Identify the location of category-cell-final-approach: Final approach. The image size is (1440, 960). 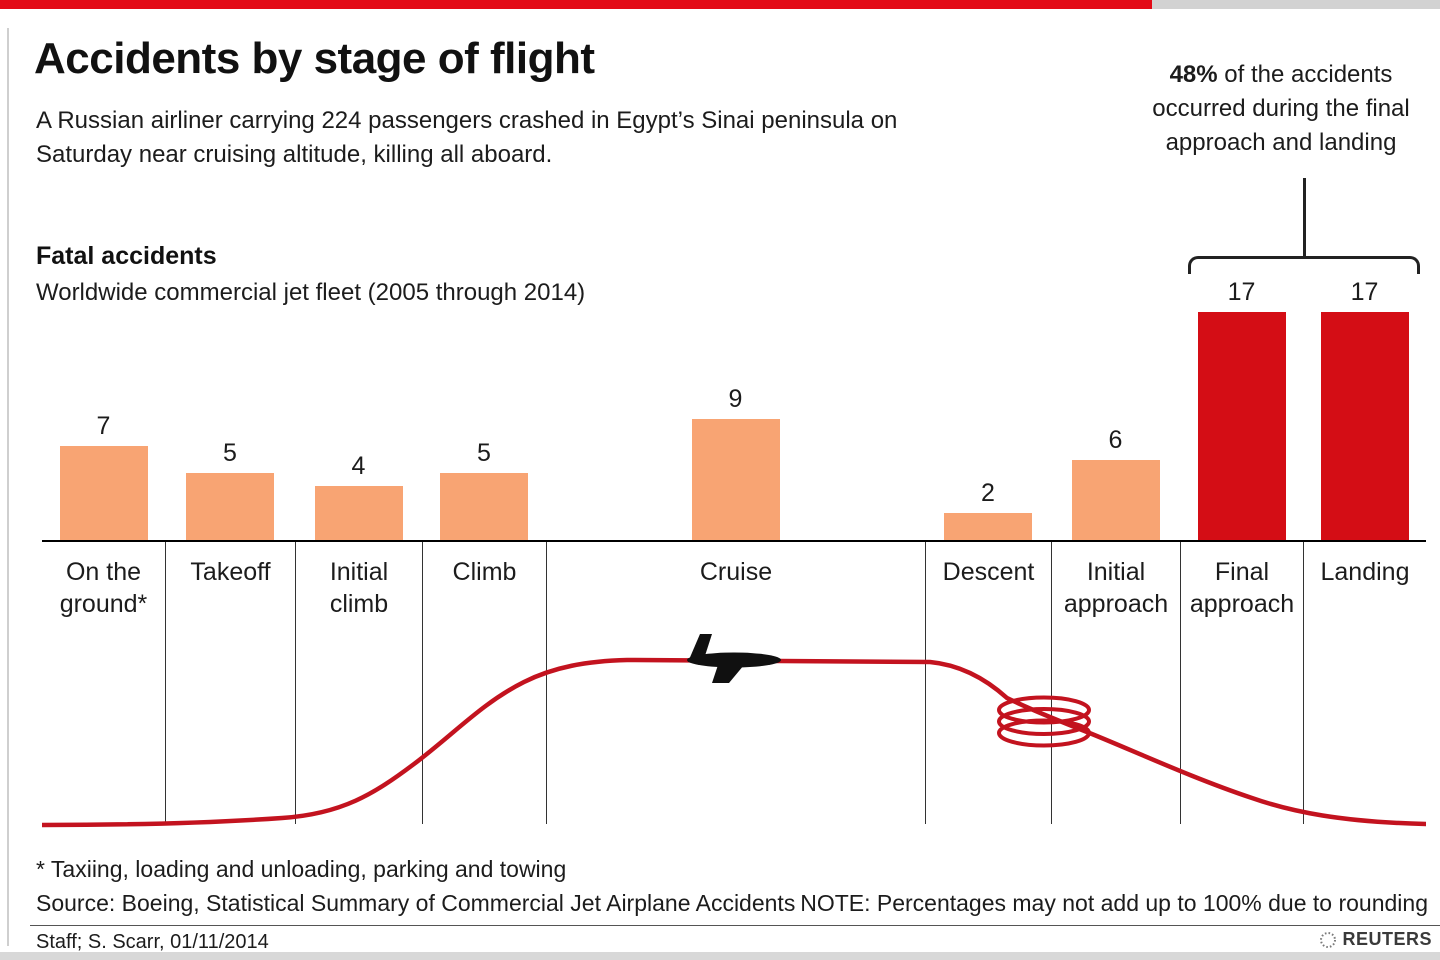
(1241, 683).